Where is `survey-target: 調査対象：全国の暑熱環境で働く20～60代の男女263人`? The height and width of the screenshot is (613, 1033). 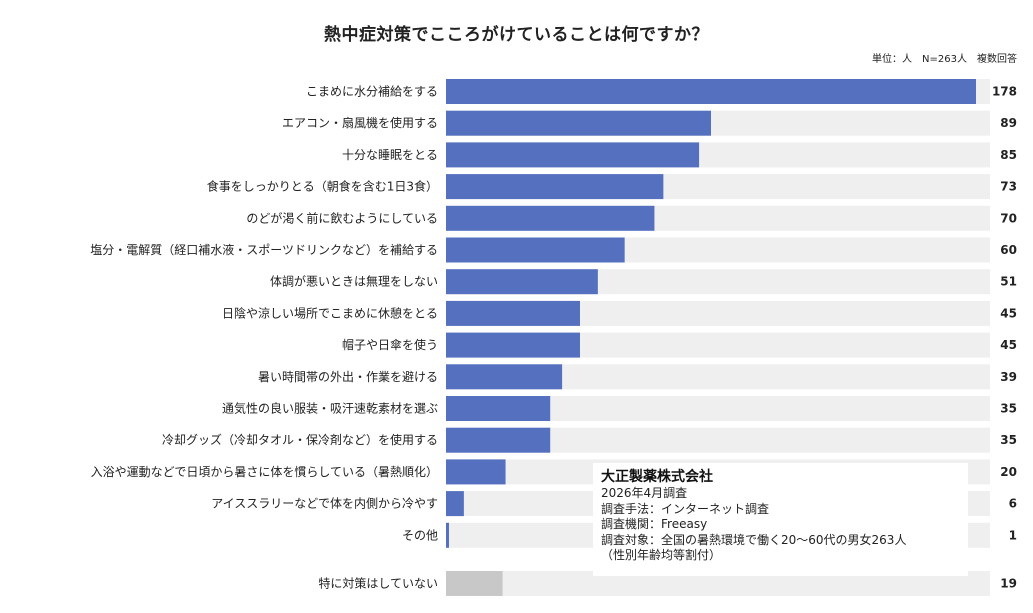
survey-target: 調査対象：全国の暑熱環境で働く20～60代の男女263人 is located at coordinates (754, 539).